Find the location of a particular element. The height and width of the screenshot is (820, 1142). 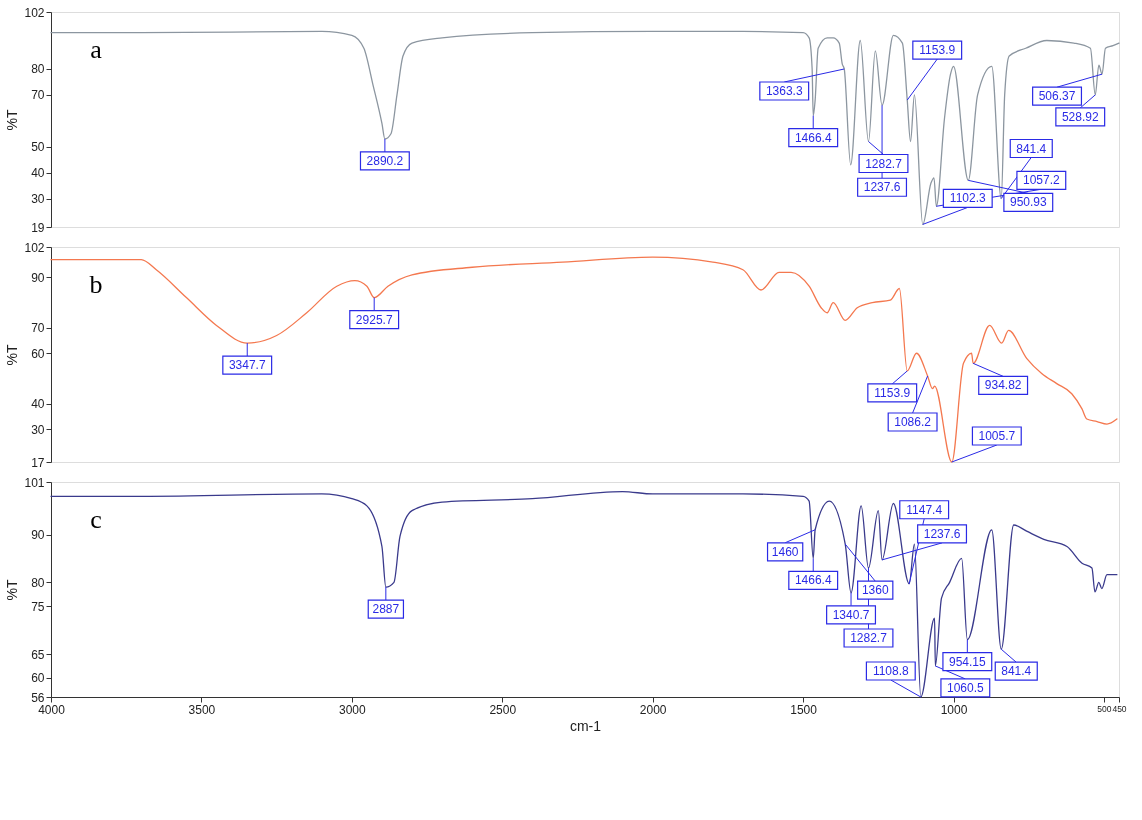

x-tick-label: 4000 is located at coordinates (52, 709).